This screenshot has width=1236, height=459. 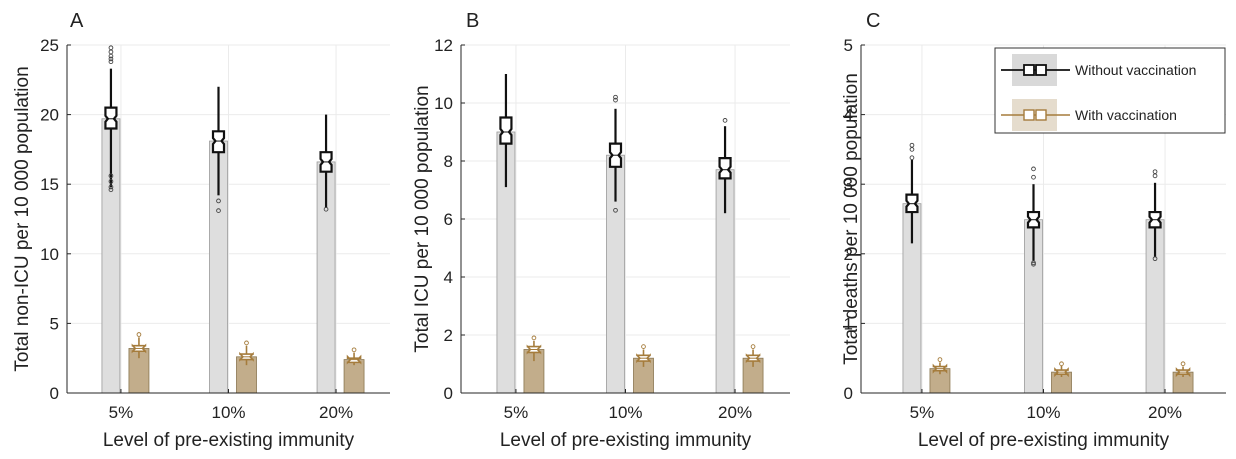 I want to click on y-tick-label: 8, so click(x=448, y=161).